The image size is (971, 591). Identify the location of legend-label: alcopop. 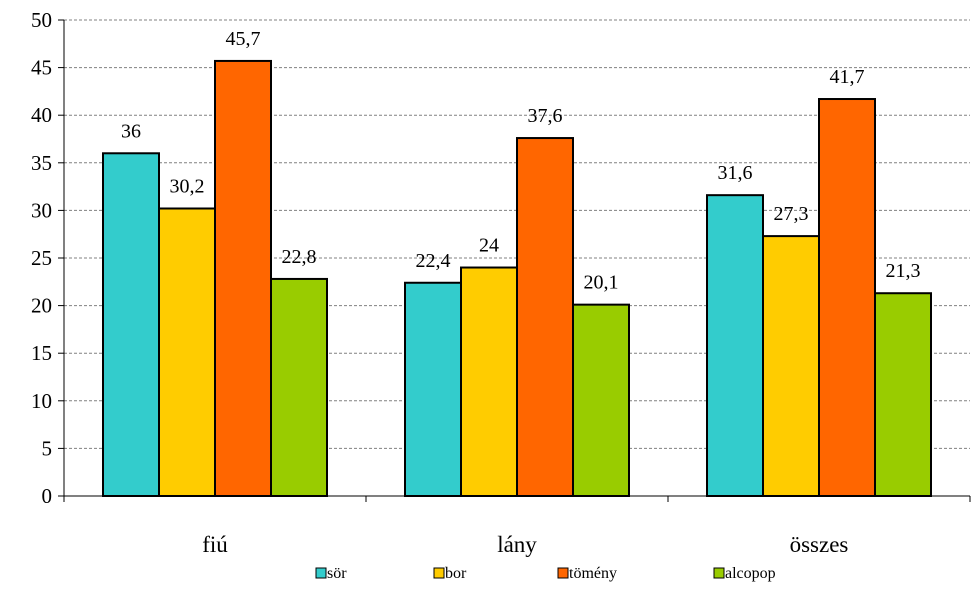
(750, 573).